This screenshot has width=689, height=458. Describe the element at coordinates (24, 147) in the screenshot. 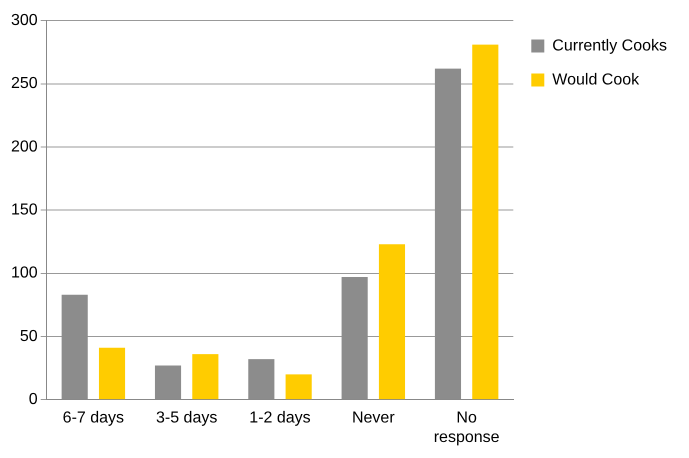

I see `y-tick-label: 200` at that location.